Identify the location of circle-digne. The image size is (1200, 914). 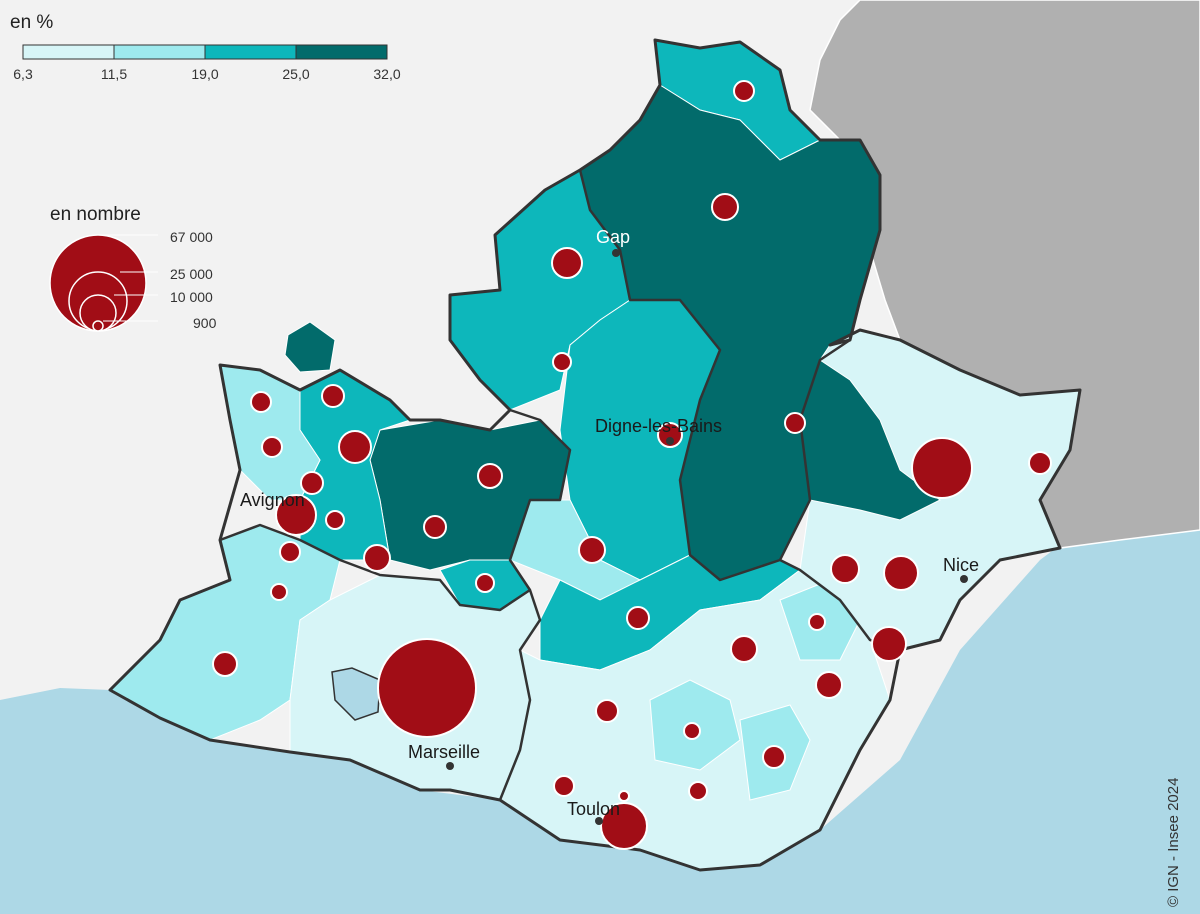
(670, 435).